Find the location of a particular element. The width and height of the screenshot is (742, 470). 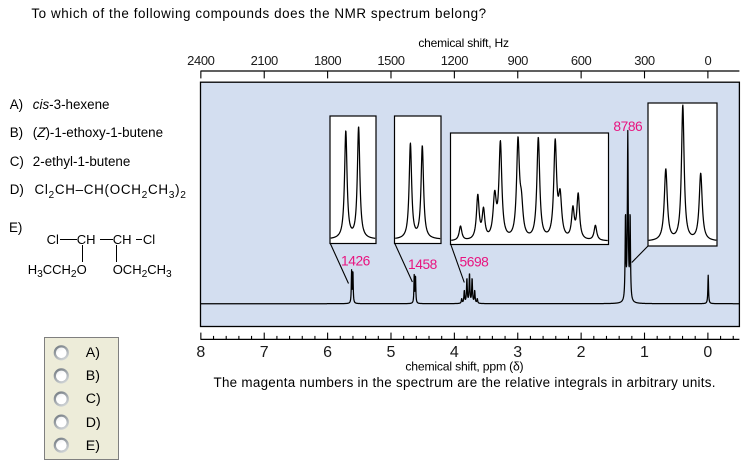

svg-text: 8 is located at coordinates (200, 352).